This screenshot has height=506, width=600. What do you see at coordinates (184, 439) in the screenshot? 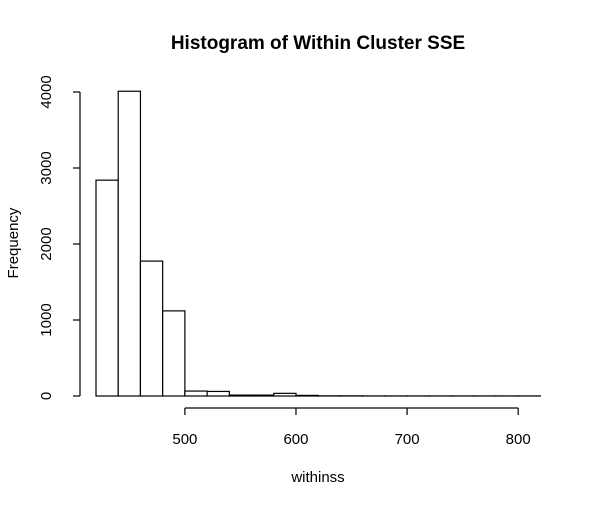
I see `x-tick-label: 500` at bounding box center [184, 439].